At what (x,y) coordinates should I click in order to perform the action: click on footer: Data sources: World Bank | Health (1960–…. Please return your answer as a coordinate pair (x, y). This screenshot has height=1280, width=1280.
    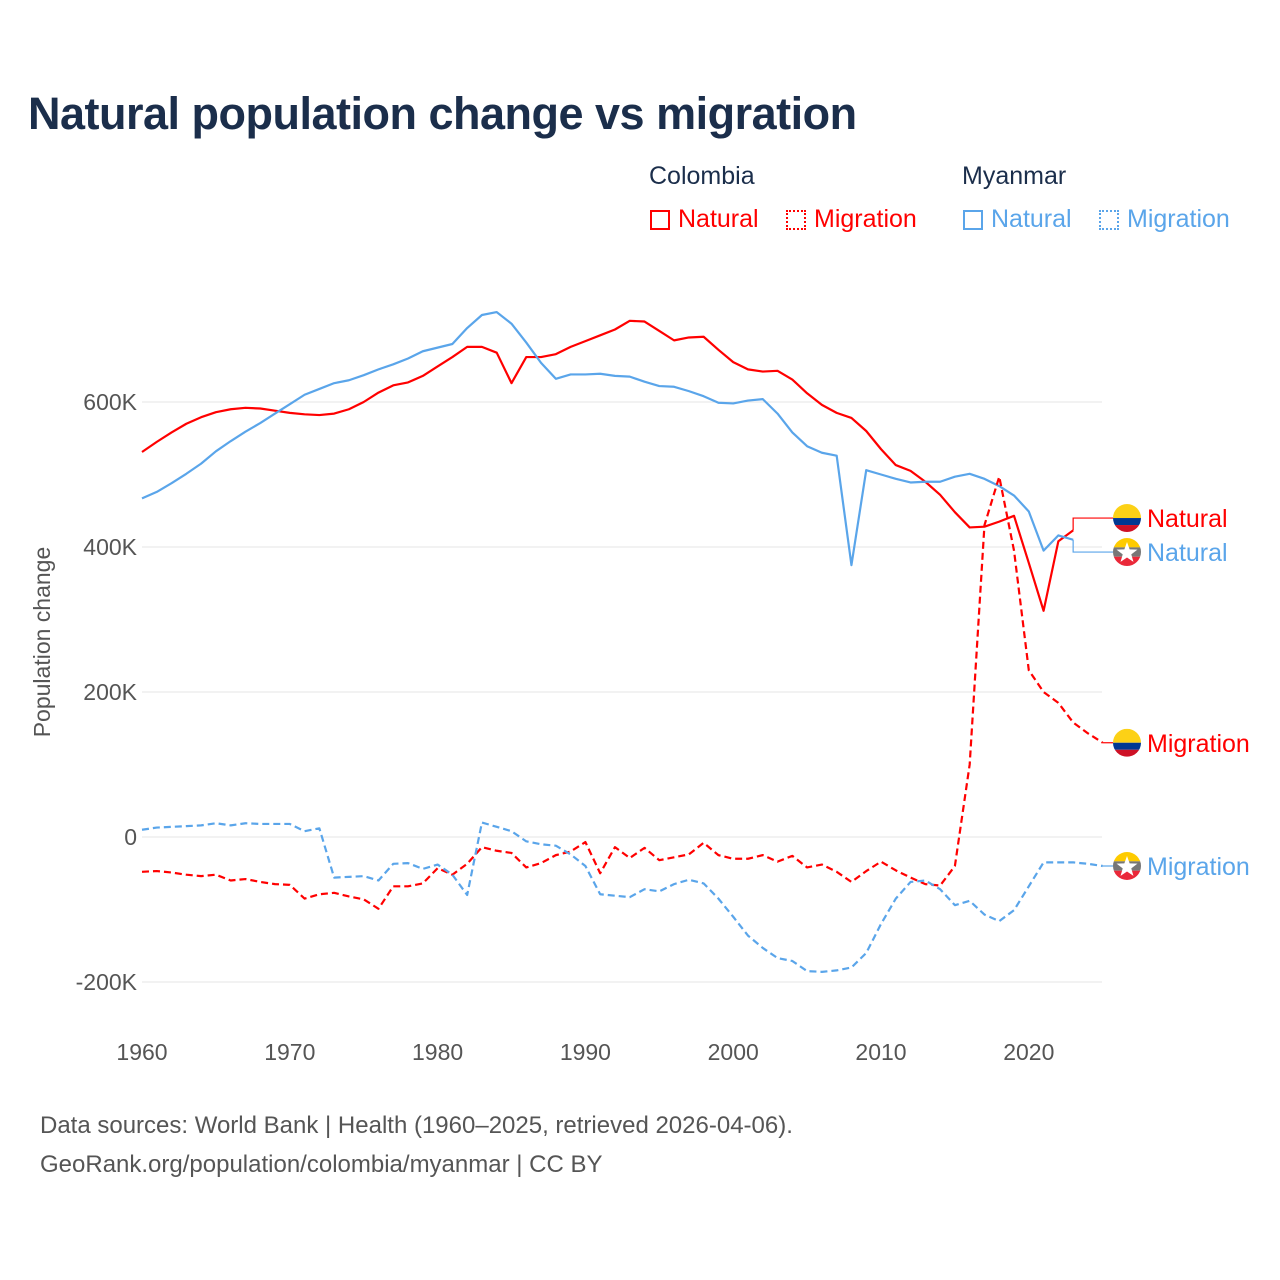
    Looking at the image, I should click on (416, 1145).